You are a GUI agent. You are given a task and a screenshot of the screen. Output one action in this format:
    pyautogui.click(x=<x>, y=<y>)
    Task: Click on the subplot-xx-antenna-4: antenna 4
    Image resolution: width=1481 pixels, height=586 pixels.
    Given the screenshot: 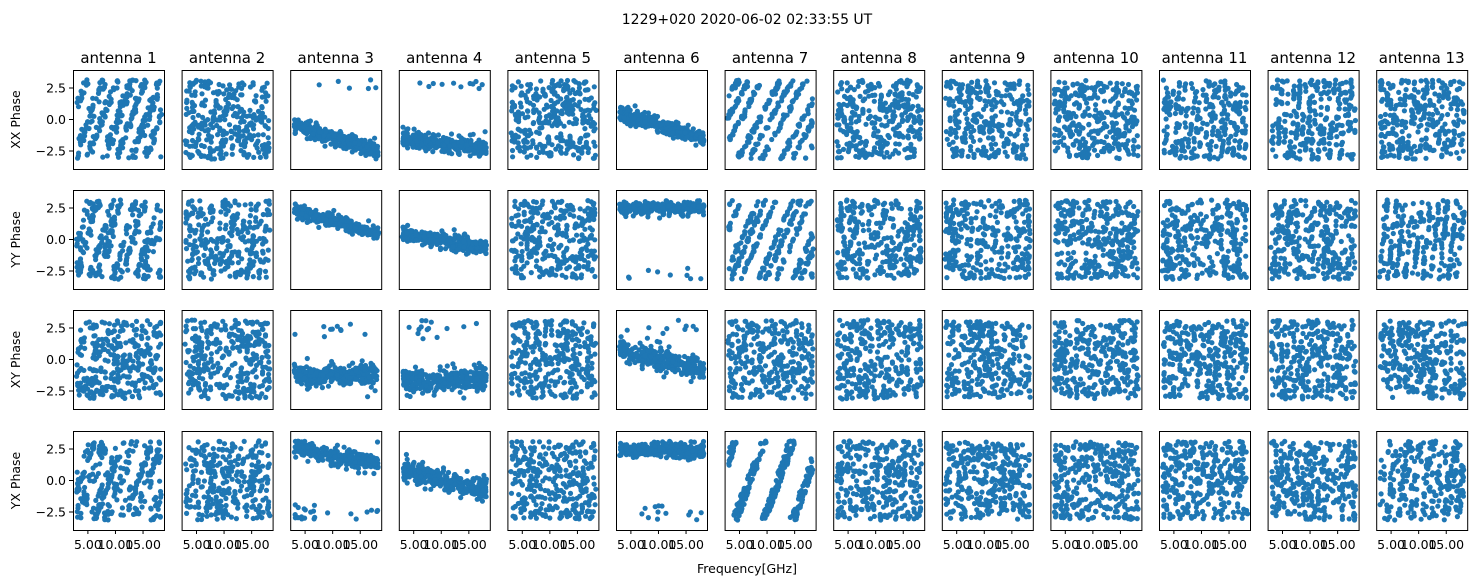 What is the action you would take?
    pyautogui.click(x=444, y=109)
    